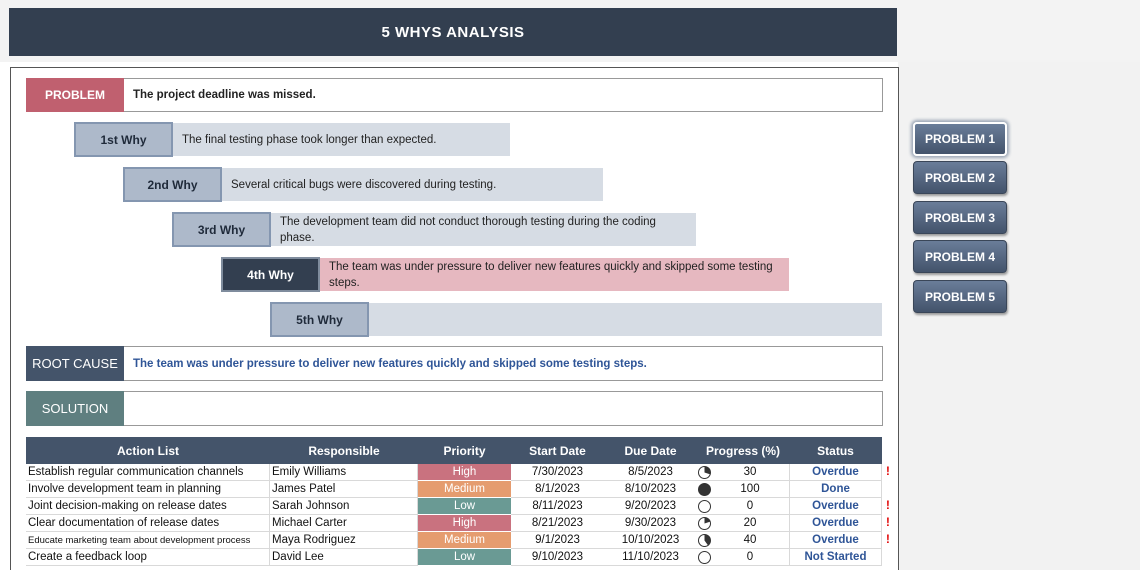 This screenshot has height=570, width=1140. What do you see at coordinates (454, 408) in the screenshot?
I see `solution-box` at bounding box center [454, 408].